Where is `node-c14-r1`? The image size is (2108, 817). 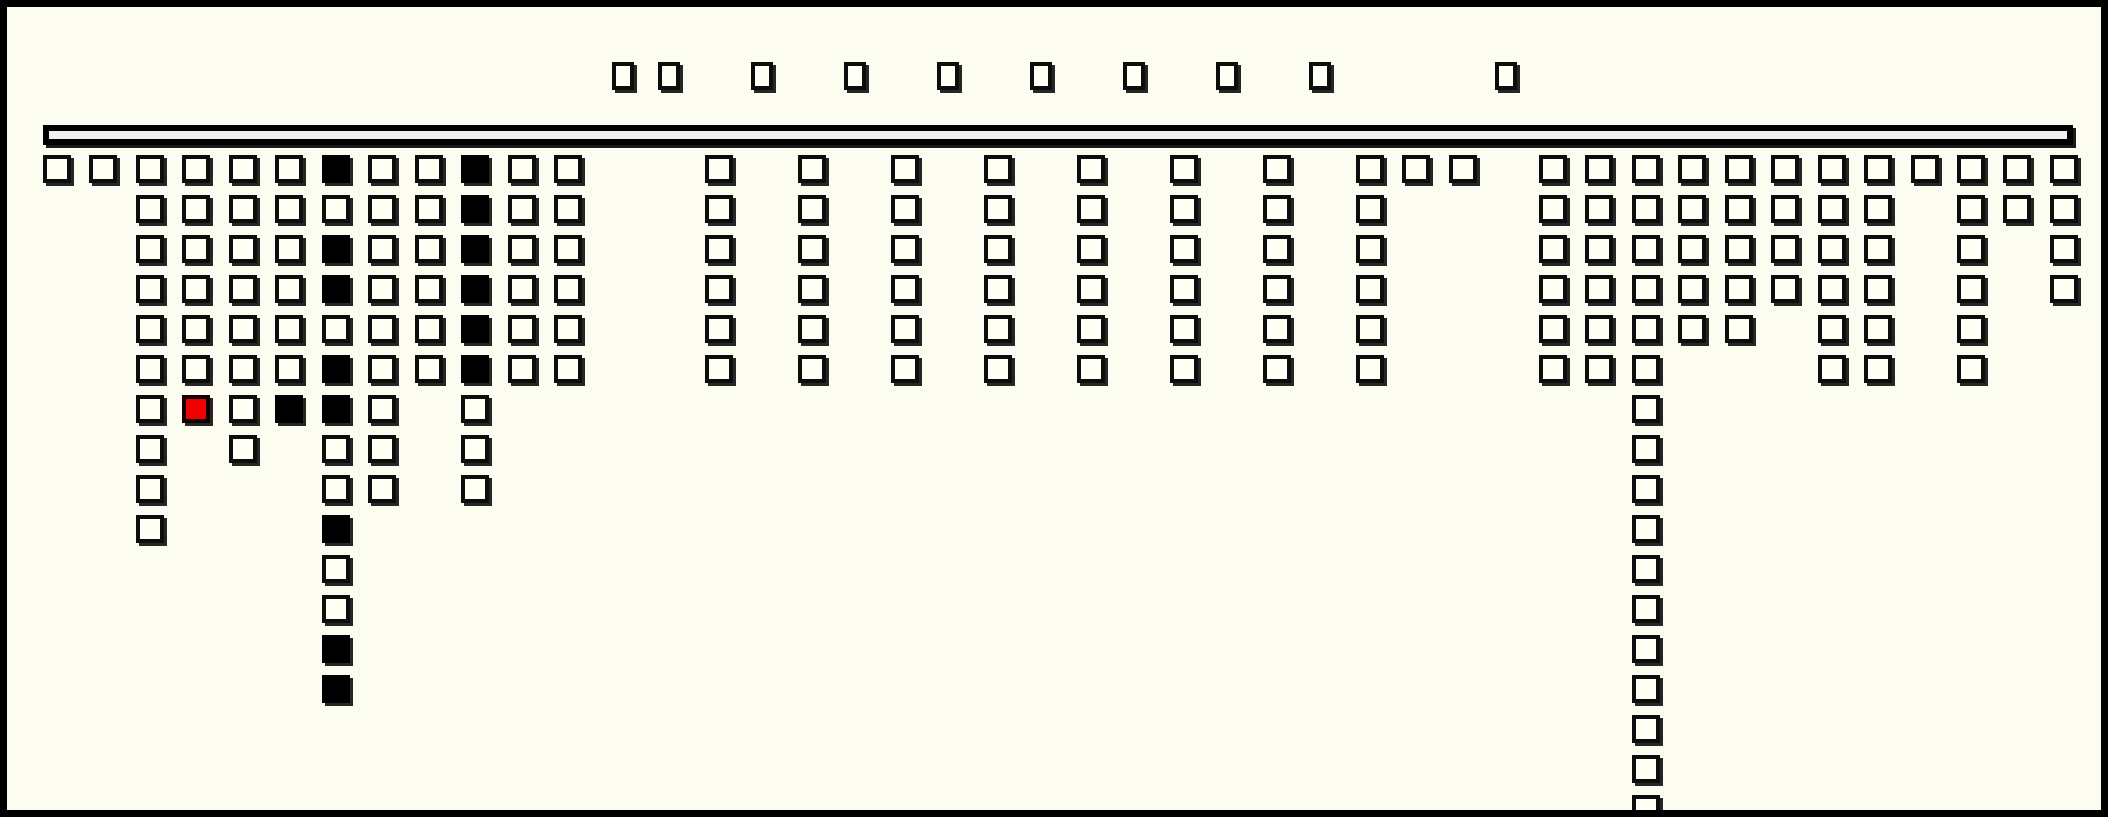 node-c14-r1 is located at coordinates (905, 209).